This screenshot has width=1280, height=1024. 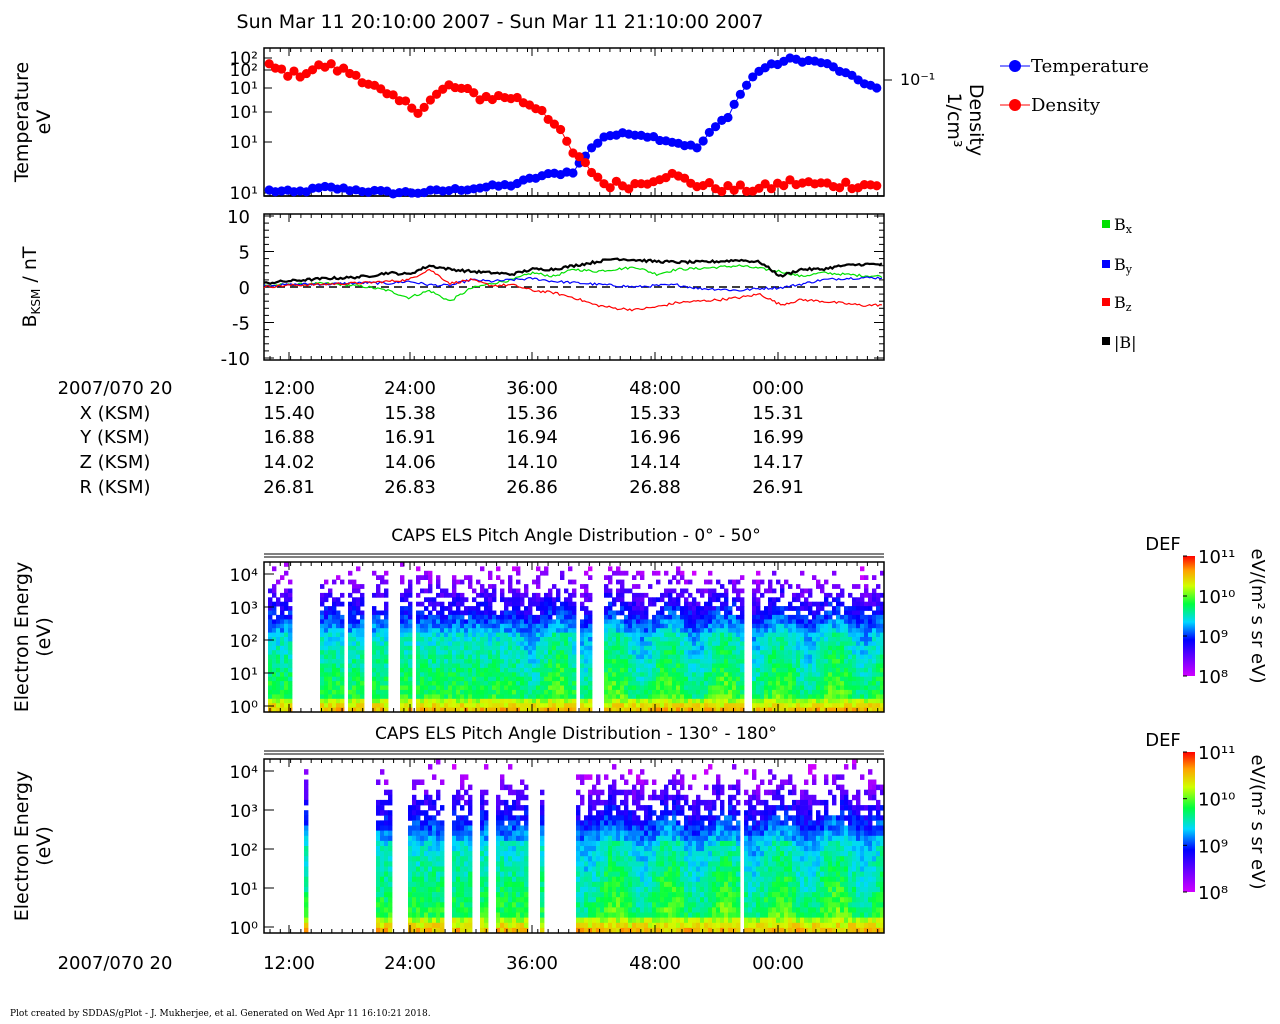 I want to click on colorbar-units: eV/(m² s sr eV), so click(x=1257, y=616).